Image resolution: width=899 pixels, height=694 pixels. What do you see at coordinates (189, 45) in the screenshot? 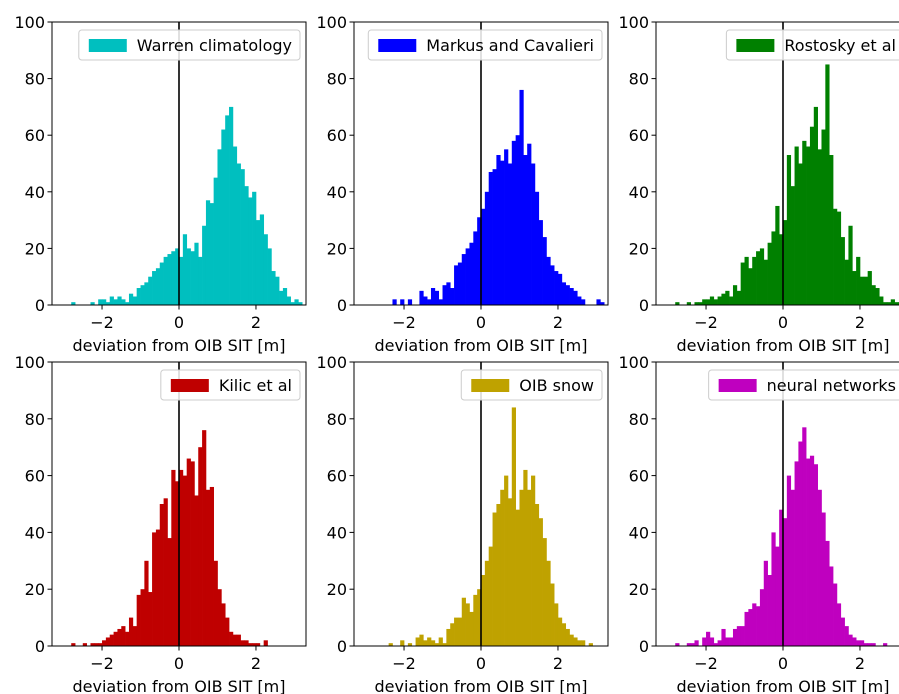
I see `legend: Warren climatology` at bounding box center [189, 45].